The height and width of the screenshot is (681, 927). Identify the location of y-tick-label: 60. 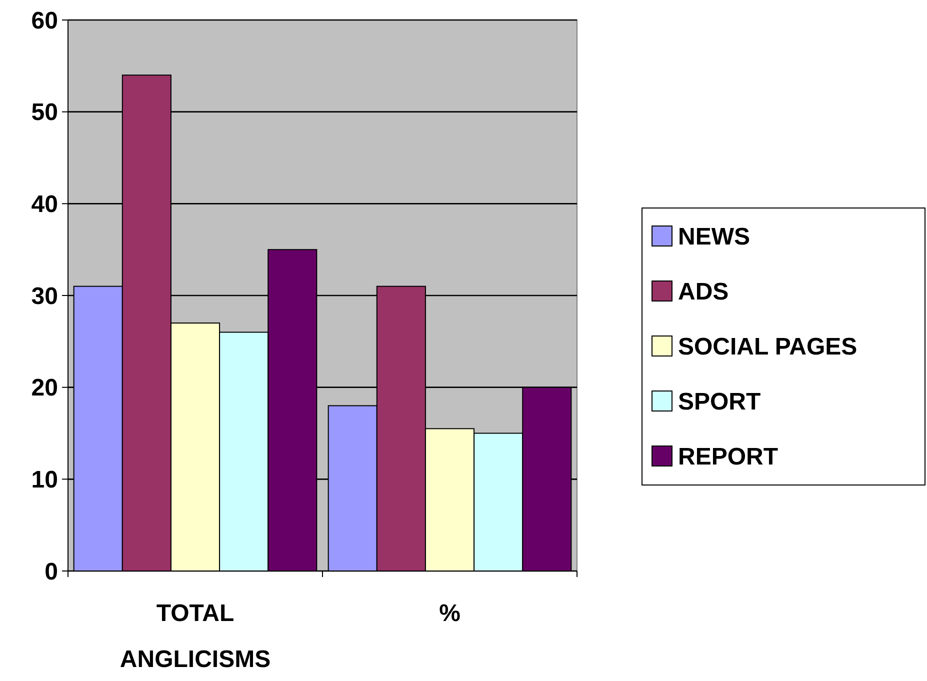
(44, 20).